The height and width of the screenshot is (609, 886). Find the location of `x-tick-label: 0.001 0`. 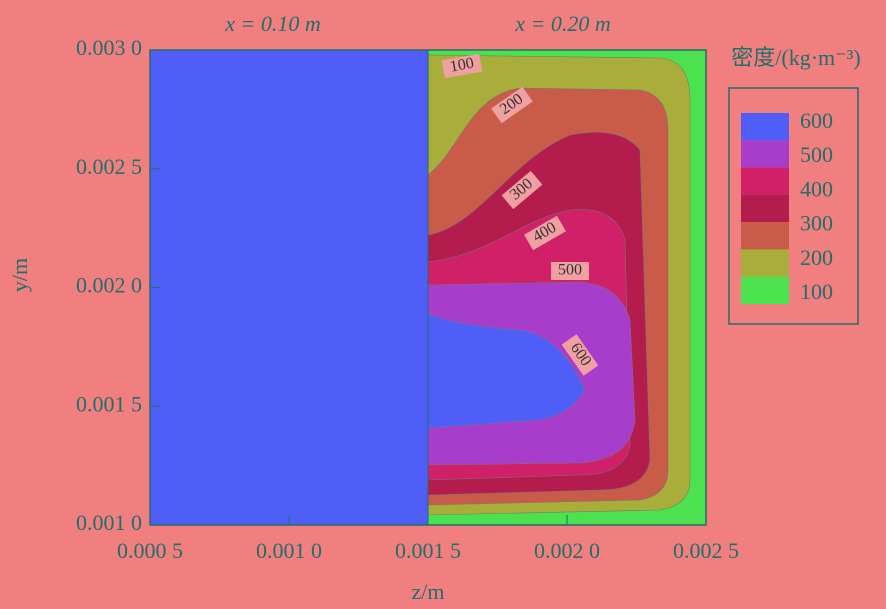

x-tick-label: 0.001 0 is located at coordinates (289, 550).